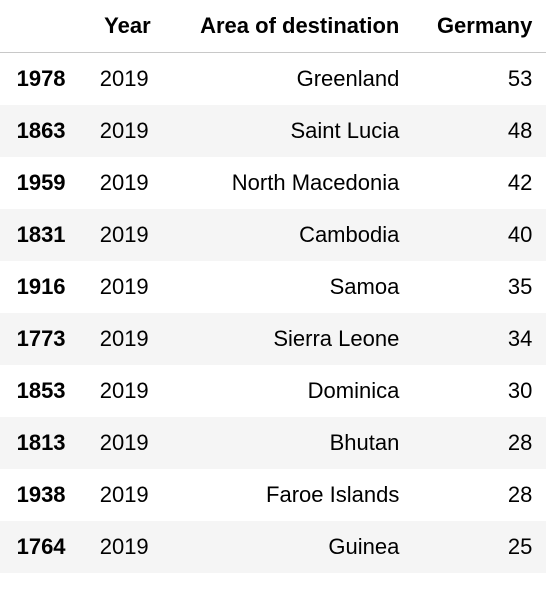 The image size is (560, 596). I want to click on cell-area: Cambodia, so click(349, 234).